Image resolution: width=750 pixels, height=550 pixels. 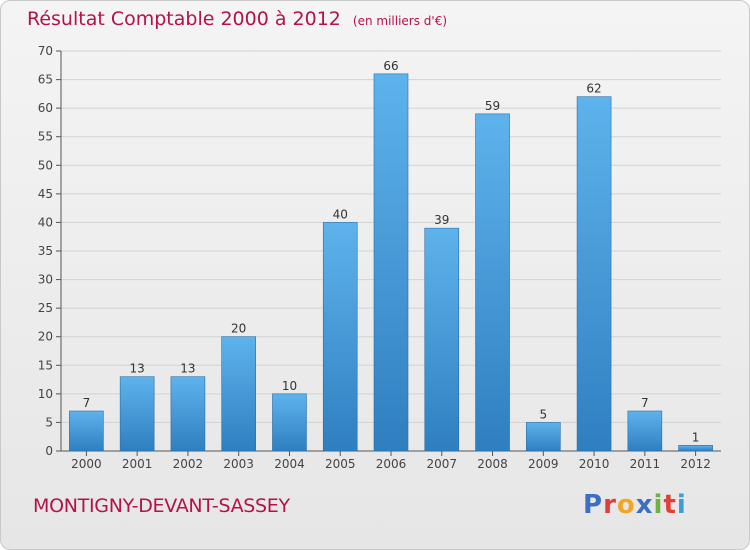 What do you see at coordinates (289, 386) in the screenshot?
I see `data-label: 10` at bounding box center [289, 386].